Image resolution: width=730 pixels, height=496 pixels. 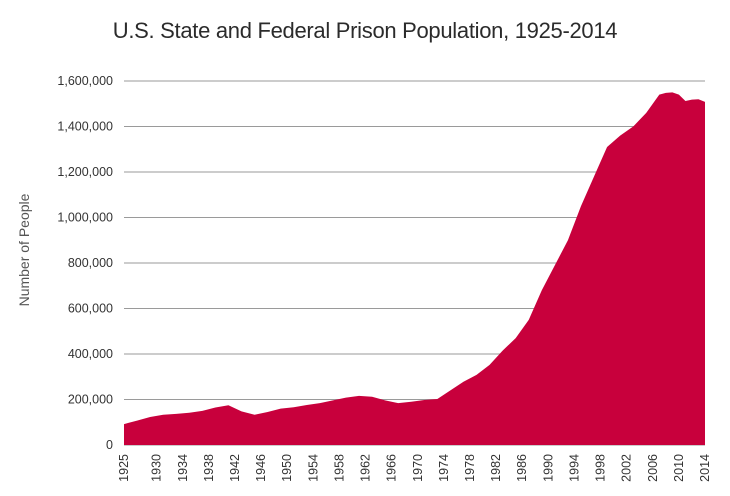 I want to click on x-tick-label: 1978, so click(x=470, y=468).